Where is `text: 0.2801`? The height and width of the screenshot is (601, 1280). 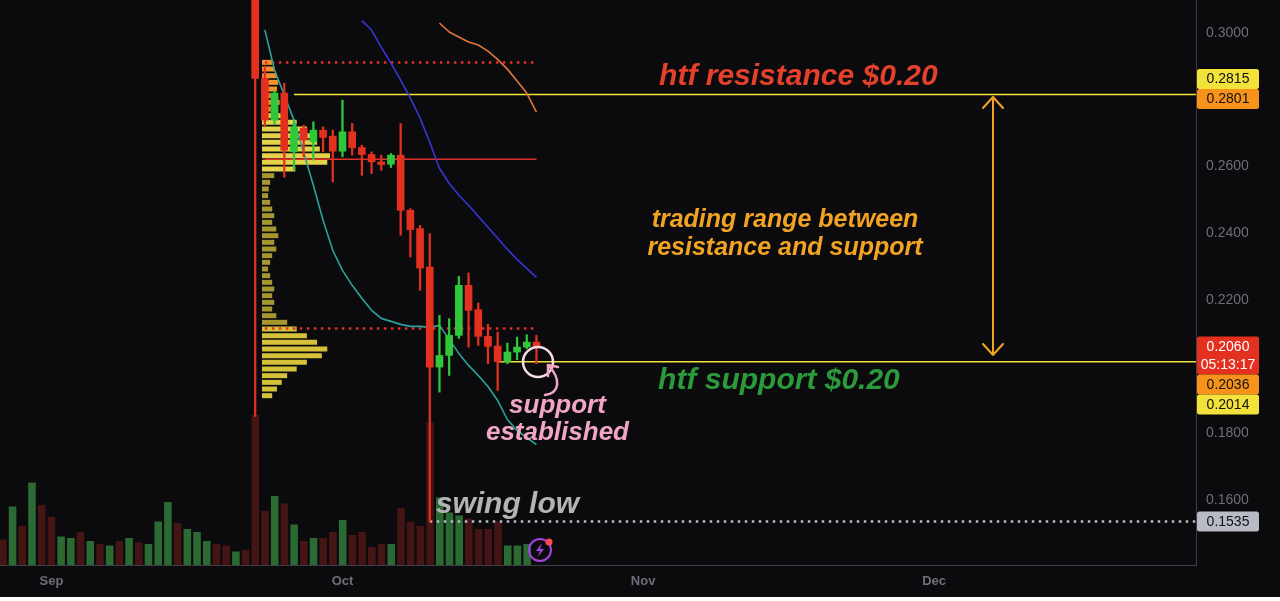
text: 0.2801 is located at coordinates (1228, 98).